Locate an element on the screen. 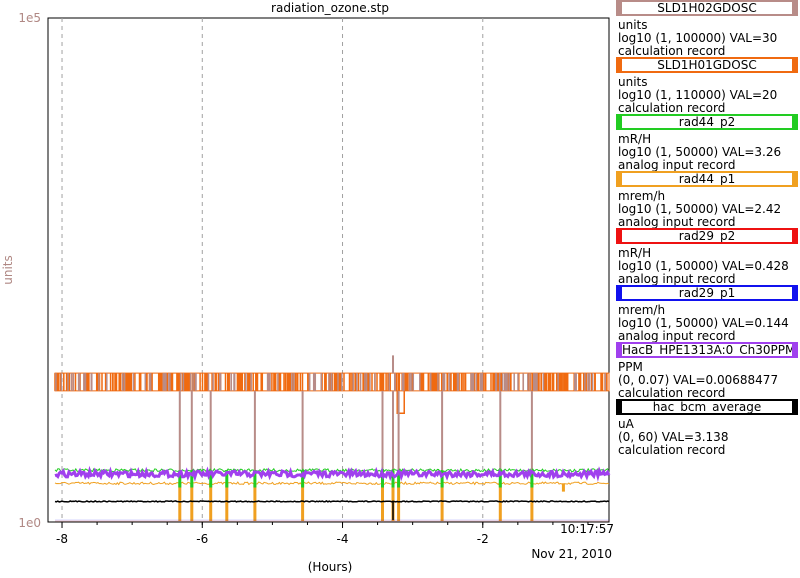 The width and height of the screenshot is (800, 578). x-tick-label: -4 is located at coordinates (343, 539).